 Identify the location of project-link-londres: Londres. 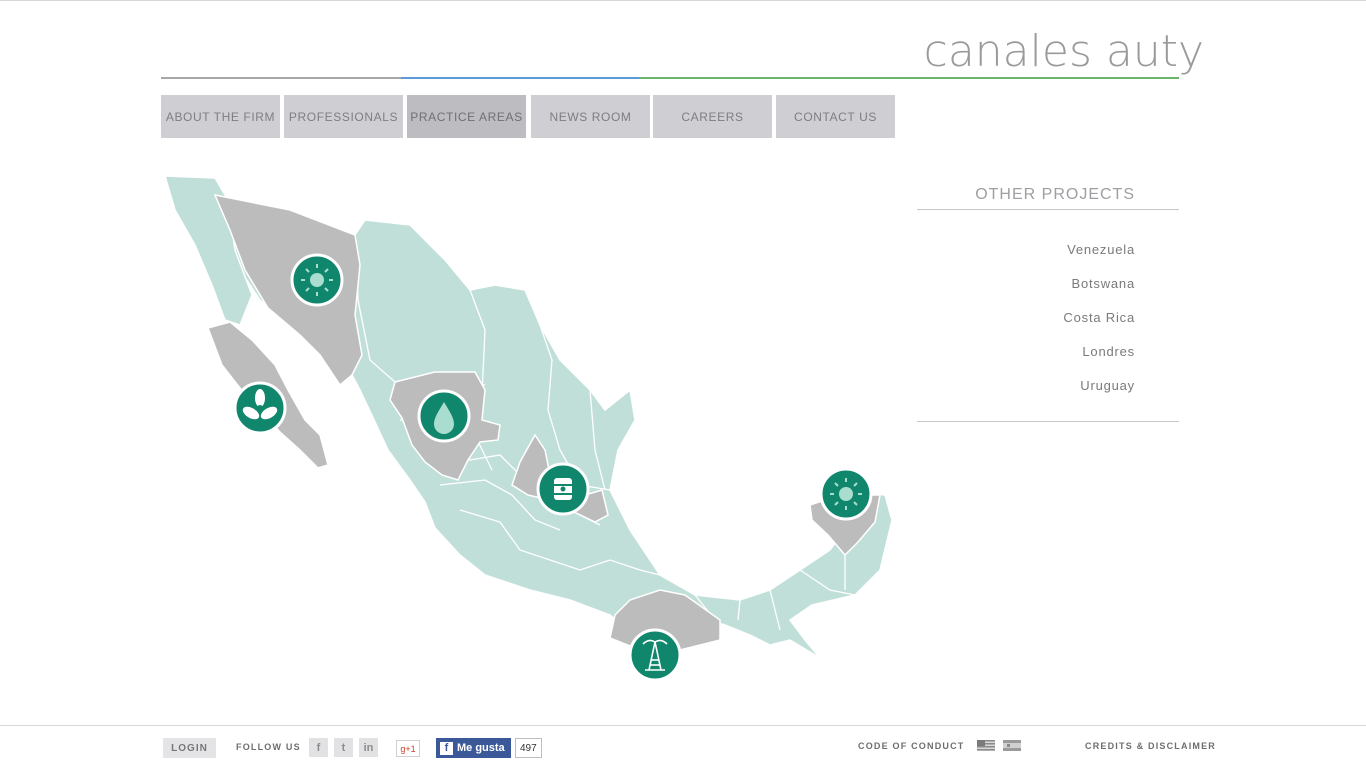
(1108, 351).